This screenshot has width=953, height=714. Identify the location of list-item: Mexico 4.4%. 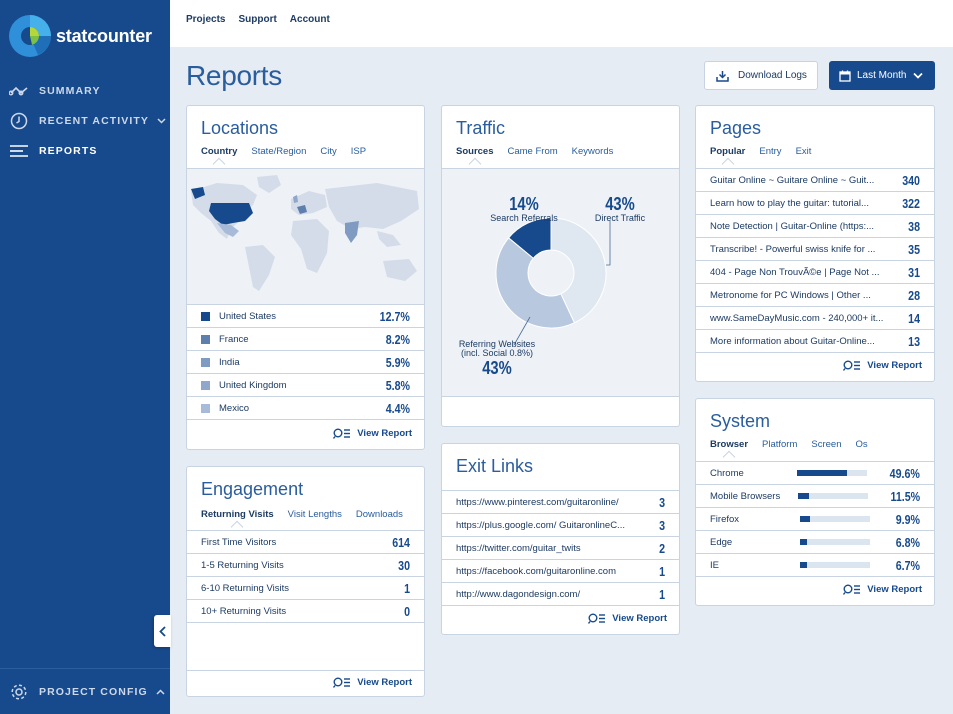
(305, 408).